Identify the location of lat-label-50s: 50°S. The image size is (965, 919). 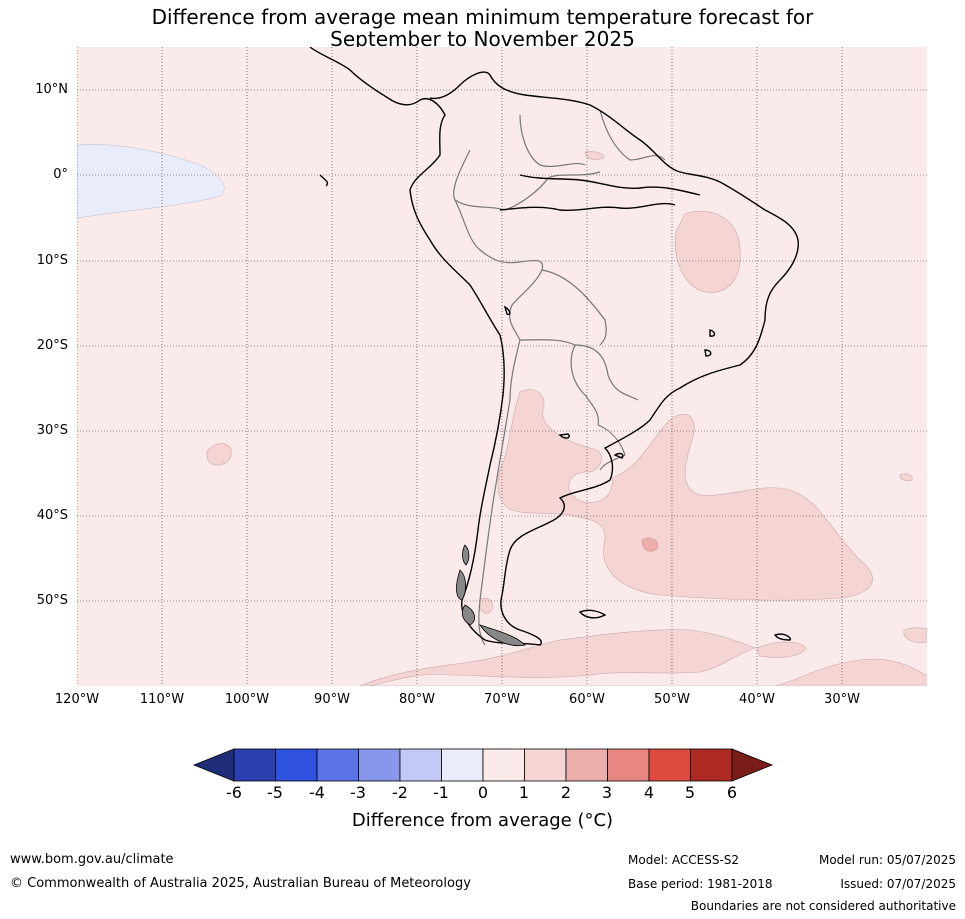
(52, 600).